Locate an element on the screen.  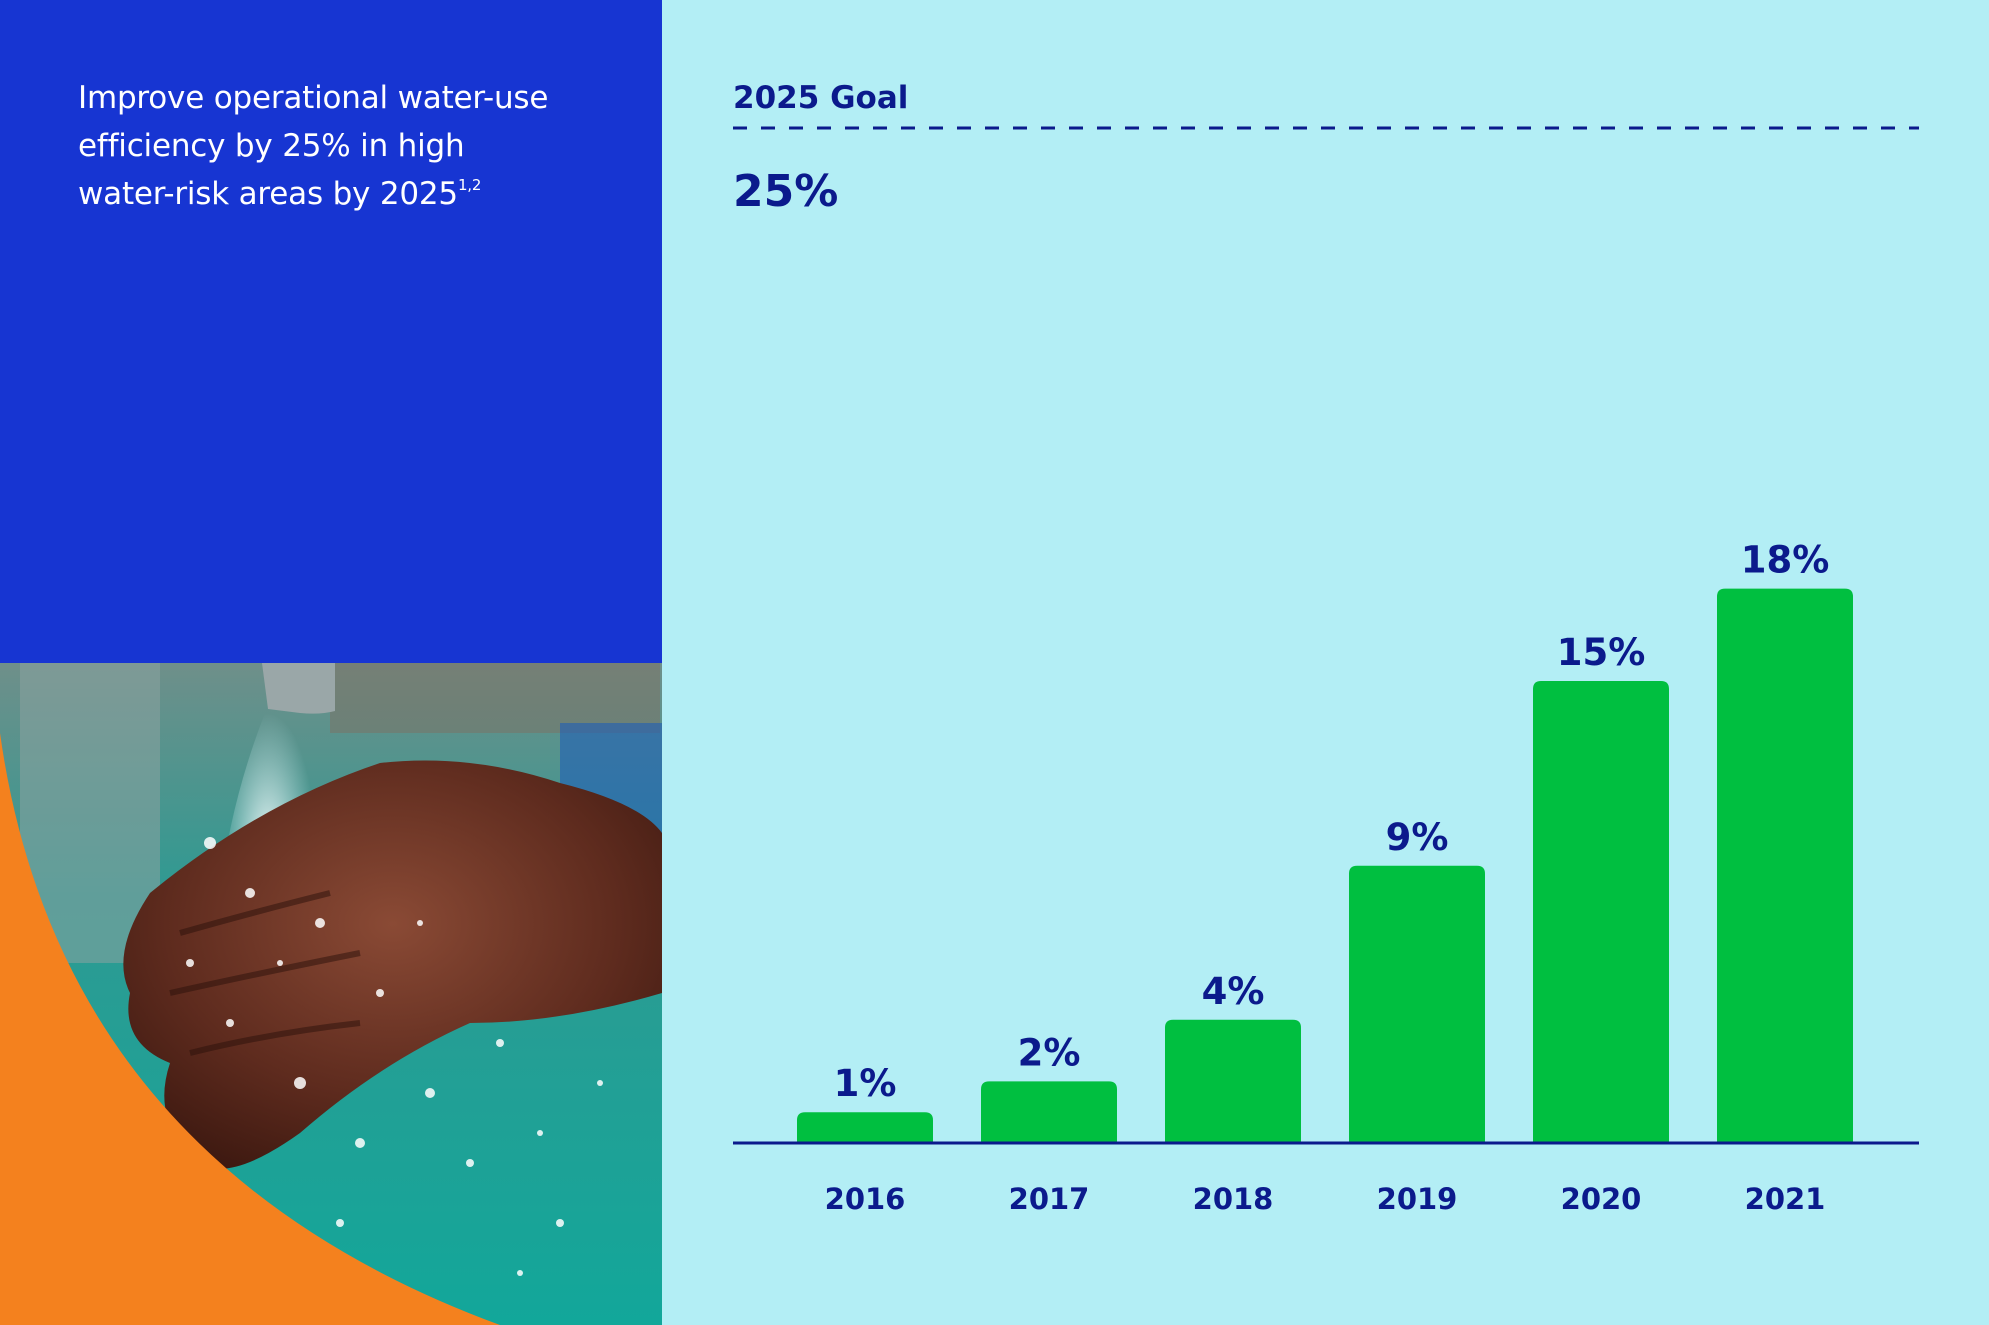
x-tick-label-2018: 2018 is located at coordinates (1233, 1199).